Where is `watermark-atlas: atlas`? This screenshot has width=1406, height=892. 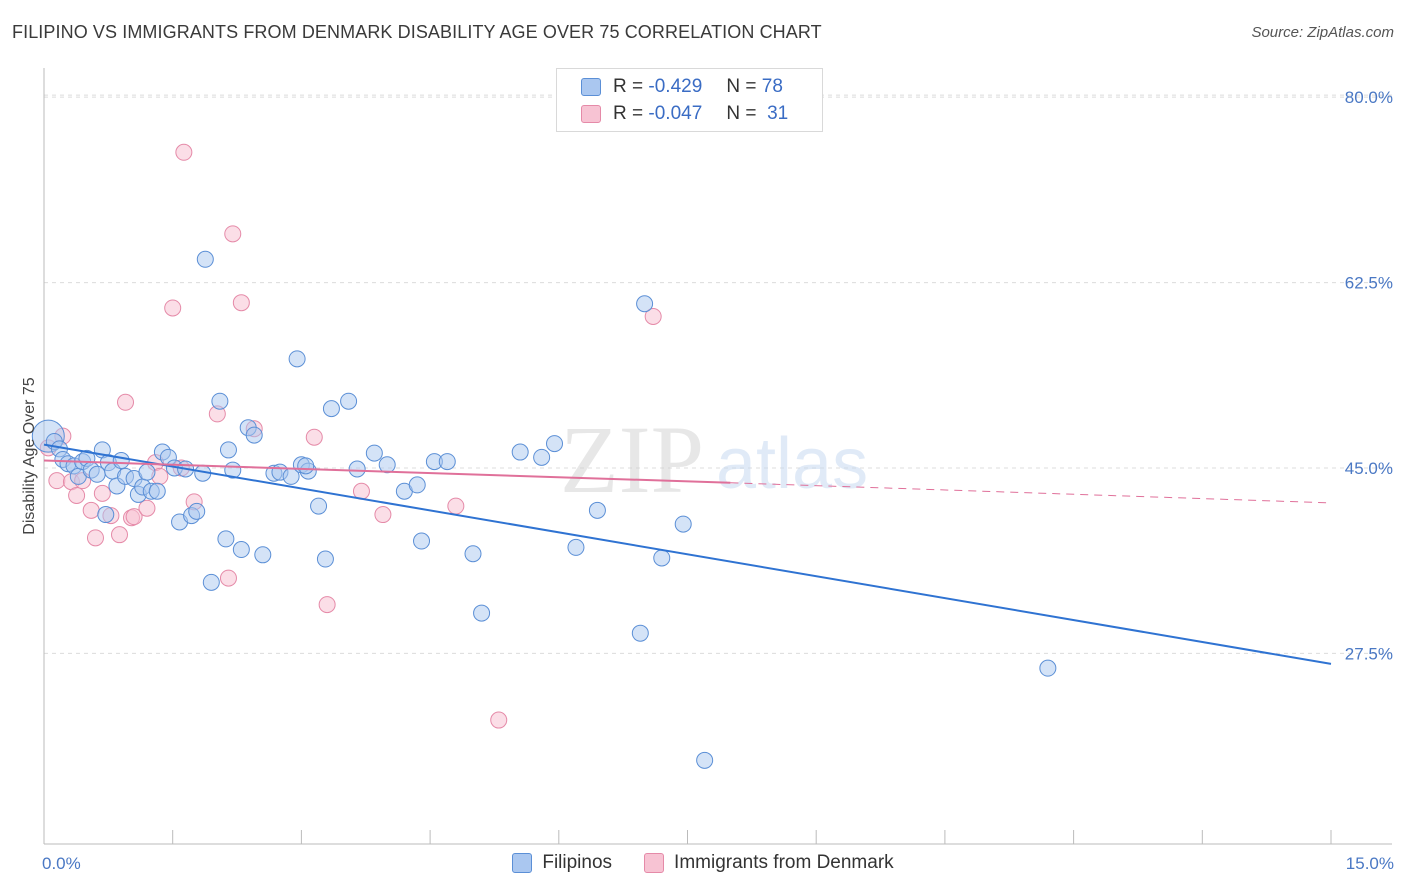
watermark-atlas: atlas is located at coordinates (792, 464).